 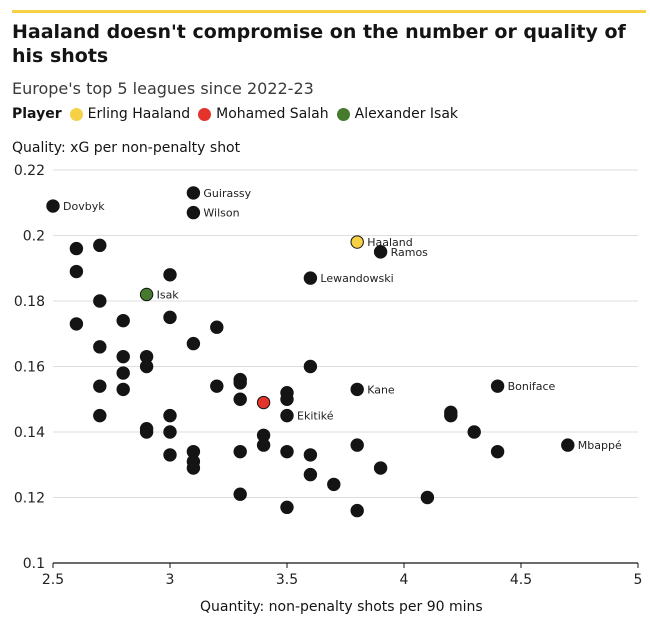 What do you see at coordinates (343, 114) in the screenshot?
I see `legend-swatch-isak` at bounding box center [343, 114].